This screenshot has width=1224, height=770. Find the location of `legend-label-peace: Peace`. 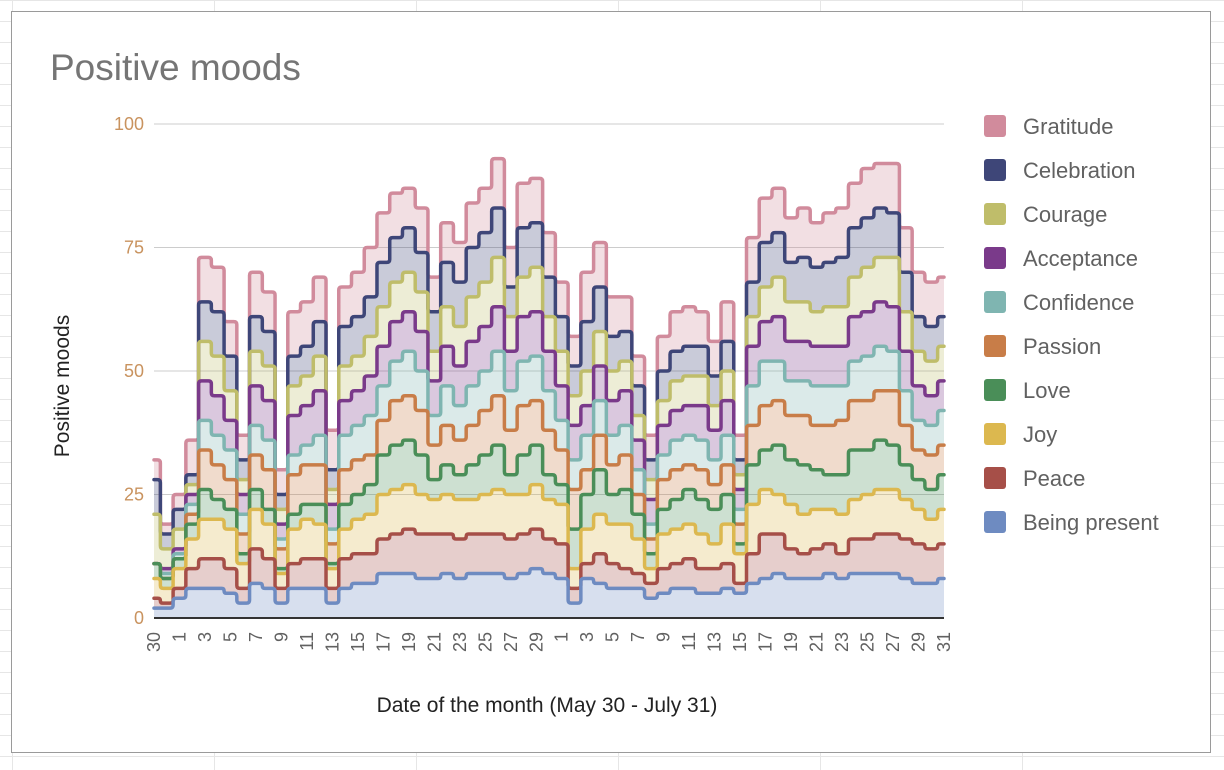

legend-label-peace: Peace is located at coordinates (1054, 478).